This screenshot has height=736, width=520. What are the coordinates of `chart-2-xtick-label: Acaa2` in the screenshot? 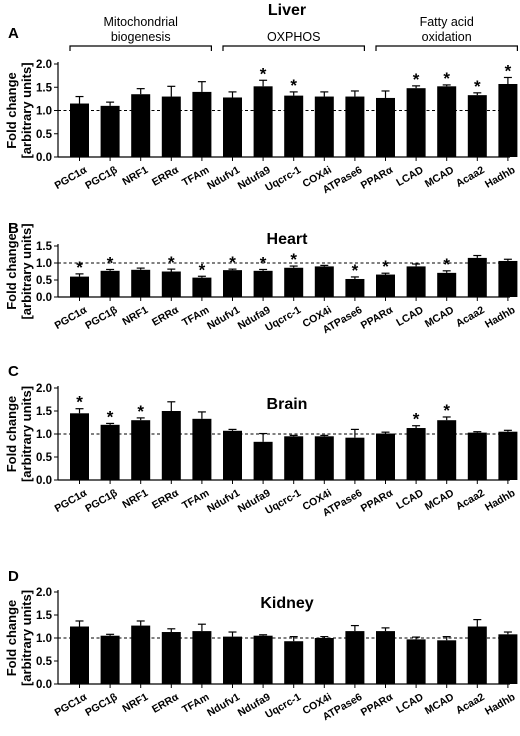 It's located at (470, 317).